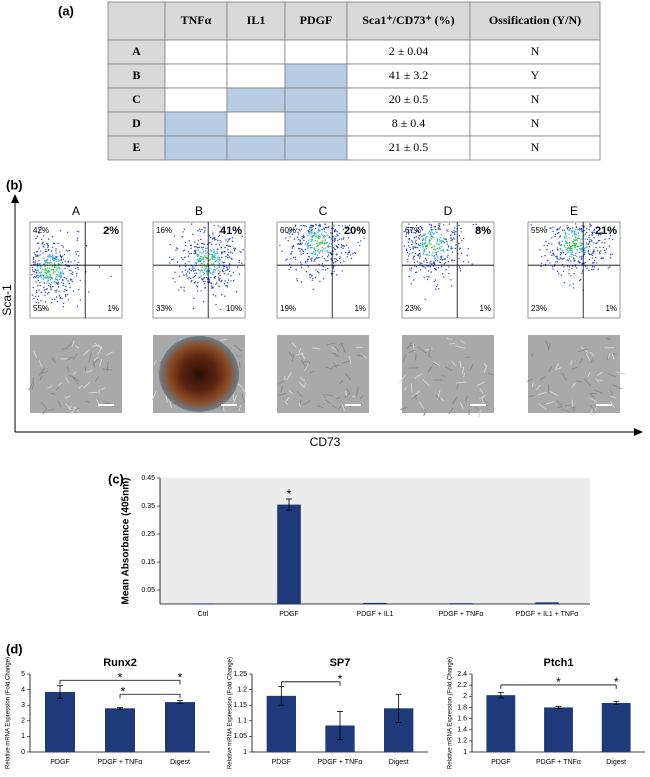 The width and height of the screenshot is (650, 777). I want to click on panel-label: (b), so click(14, 184).